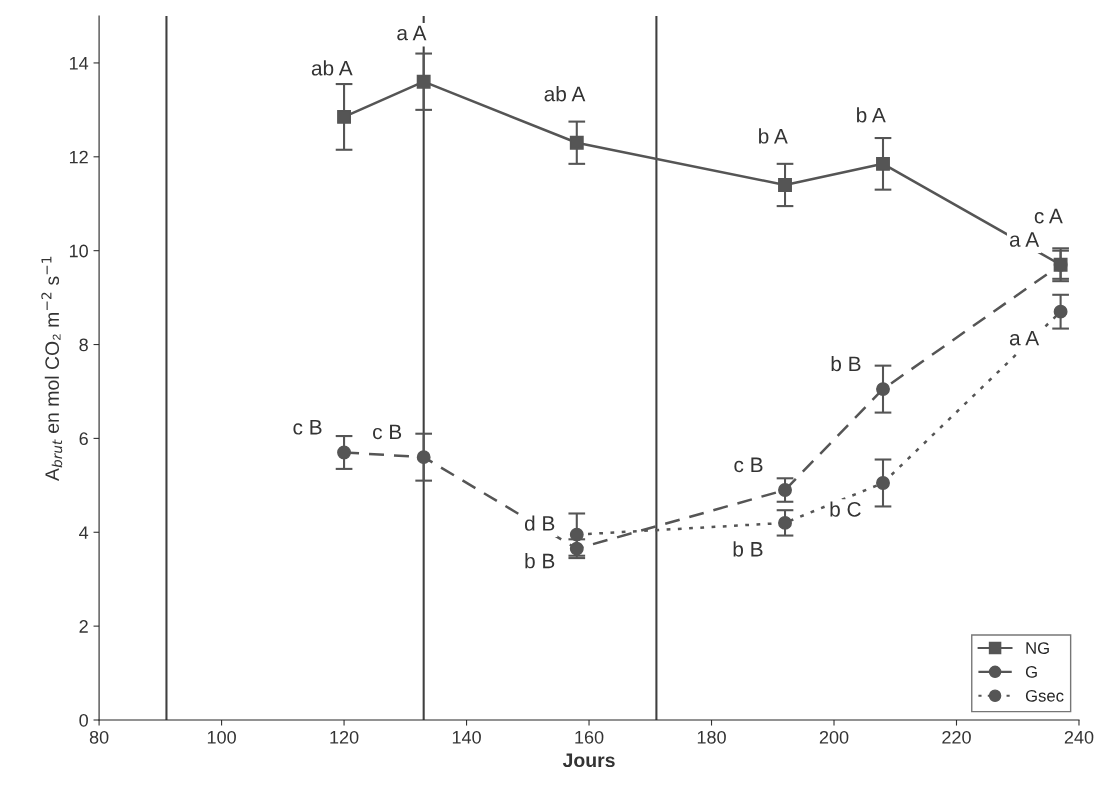 The height and width of the screenshot is (800, 1101). What do you see at coordinates (83, 345) in the screenshot?
I see `y-tick-label: 8` at bounding box center [83, 345].